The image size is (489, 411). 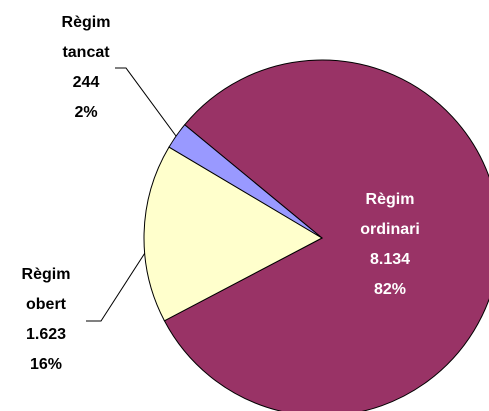 I want to click on slice-label: 8.134, so click(x=390, y=259).